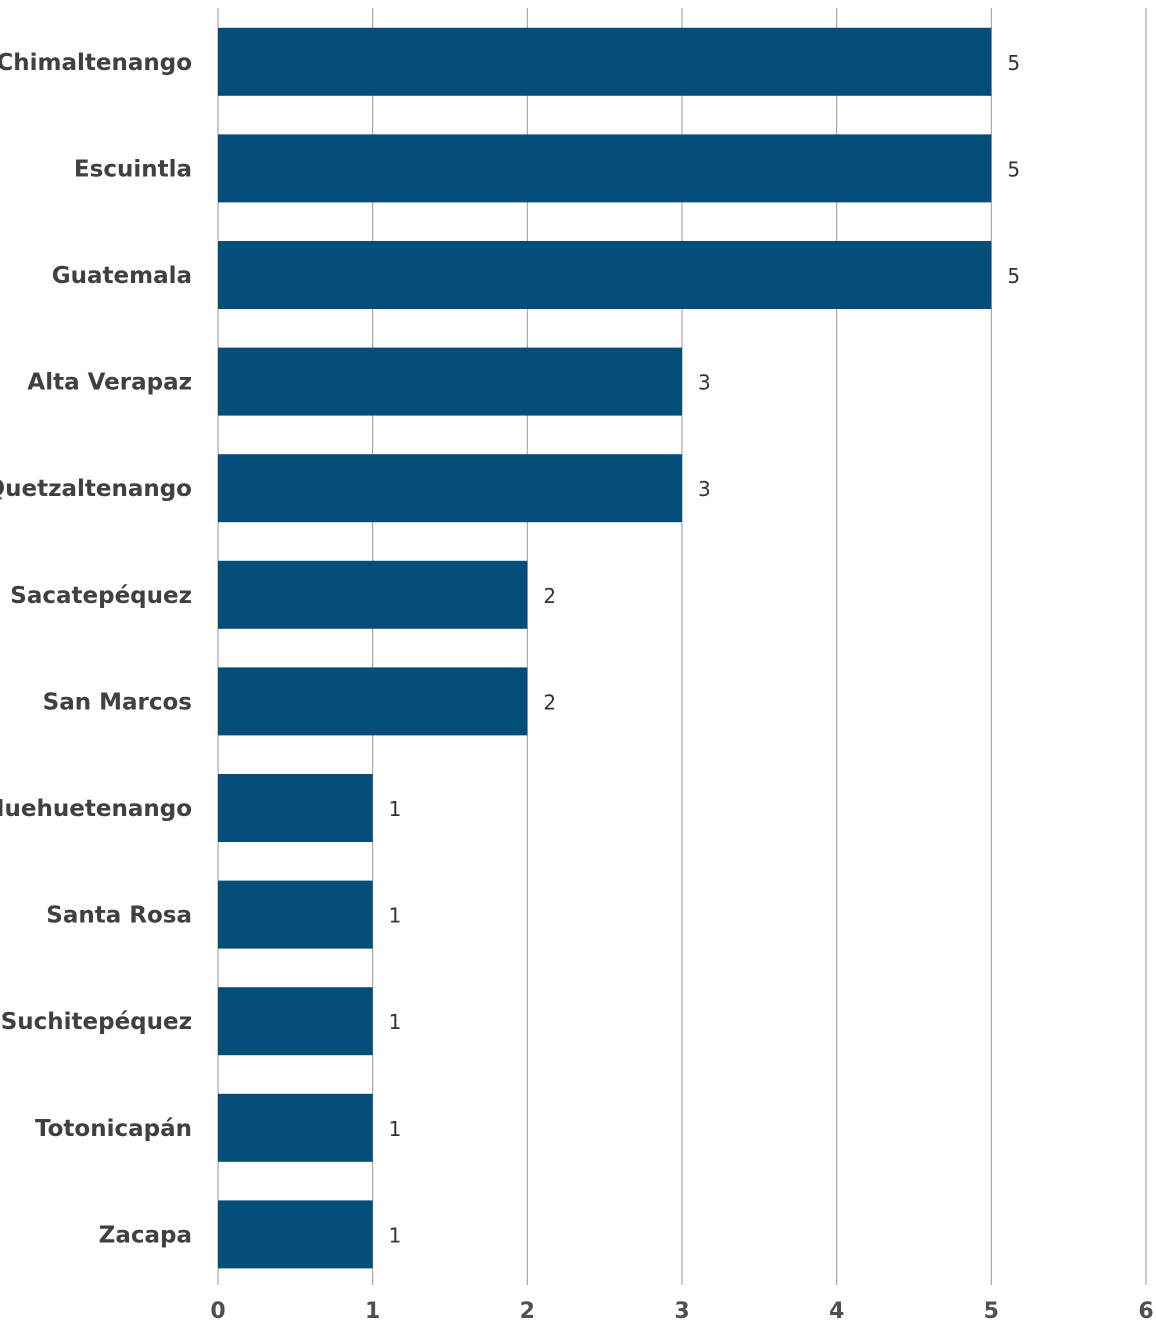 The image size is (1156, 1322). Describe the element at coordinates (113, 1129) in the screenshot. I see `category-label: Totonicapán` at that location.